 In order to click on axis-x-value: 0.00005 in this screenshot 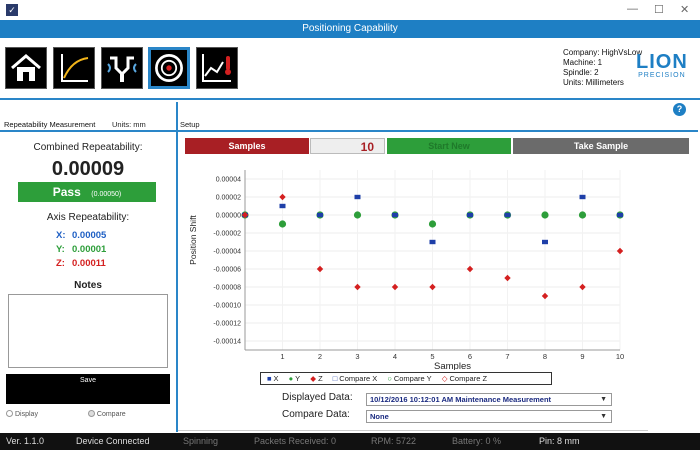, I will do `click(89, 235)`.